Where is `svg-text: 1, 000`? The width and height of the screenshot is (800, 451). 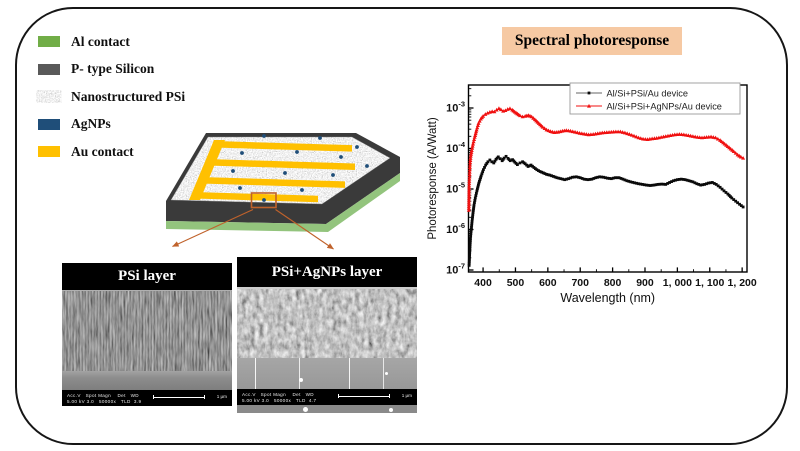 svg-text: 1, 000 is located at coordinates (677, 283).